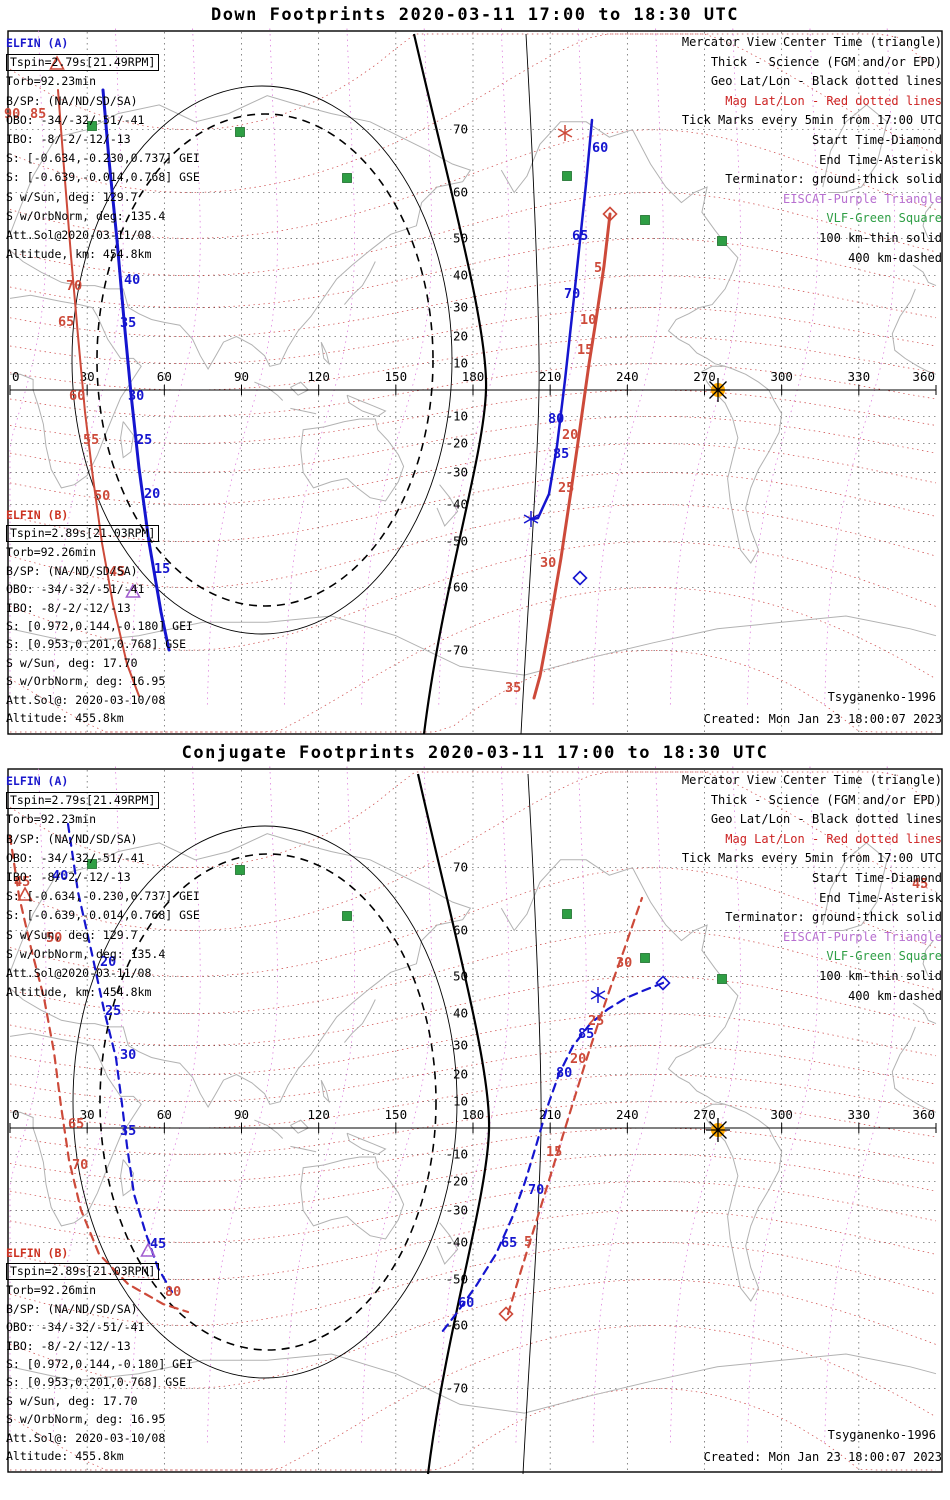 The image size is (950, 1500). Describe the element at coordinates (103, 800) in the screenshot. I see `info-line-row: Tspin=2.79s[21.49RPM]` at that location.